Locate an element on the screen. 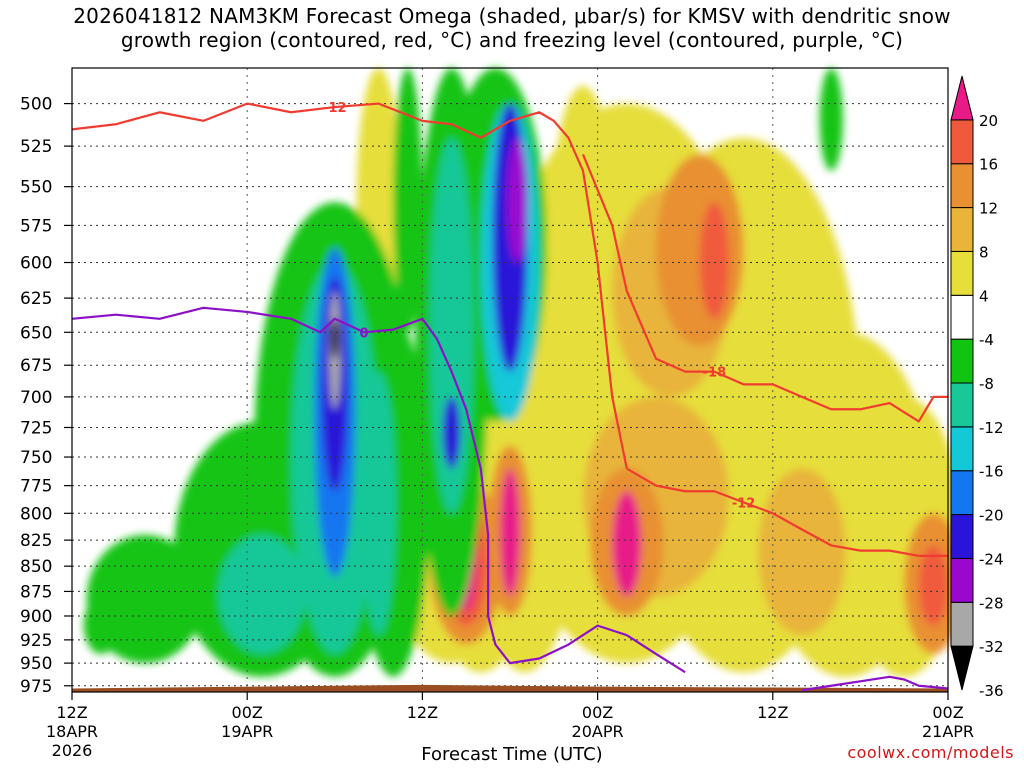 This screenshot has height=768, width=1024. x-tick-label-0-0: 12Z is located at coordinates (71, 712).